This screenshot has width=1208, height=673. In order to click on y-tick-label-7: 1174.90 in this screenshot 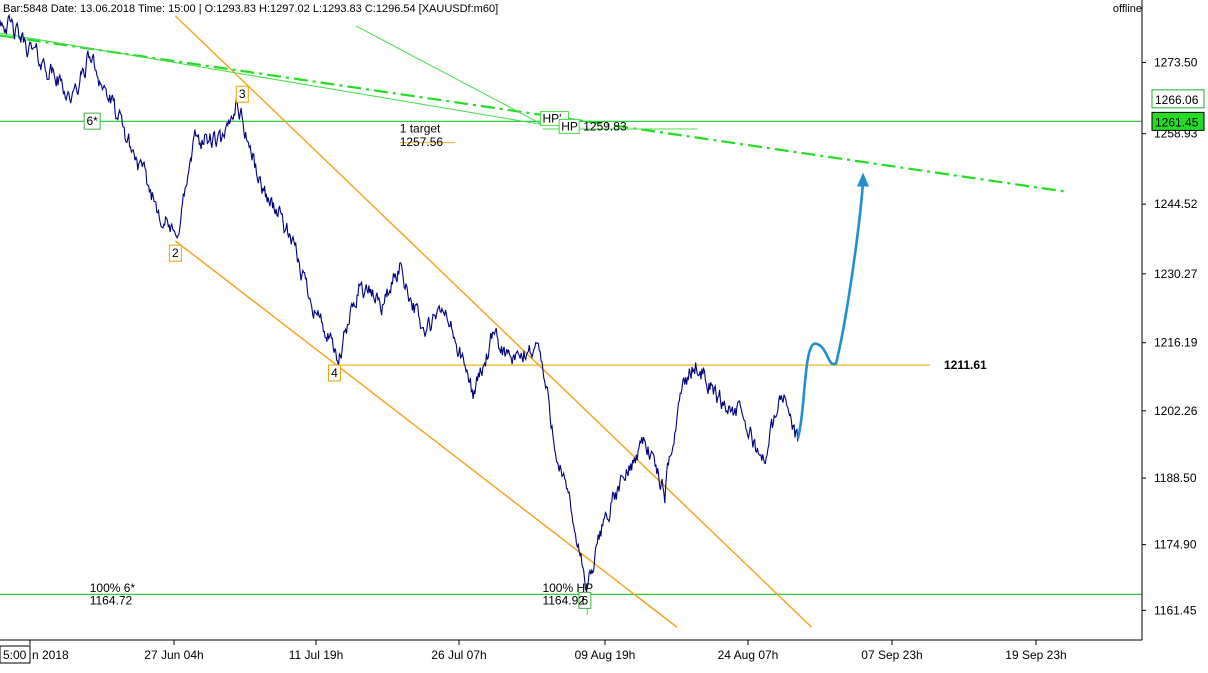, I will do `click(1175, 545)`.